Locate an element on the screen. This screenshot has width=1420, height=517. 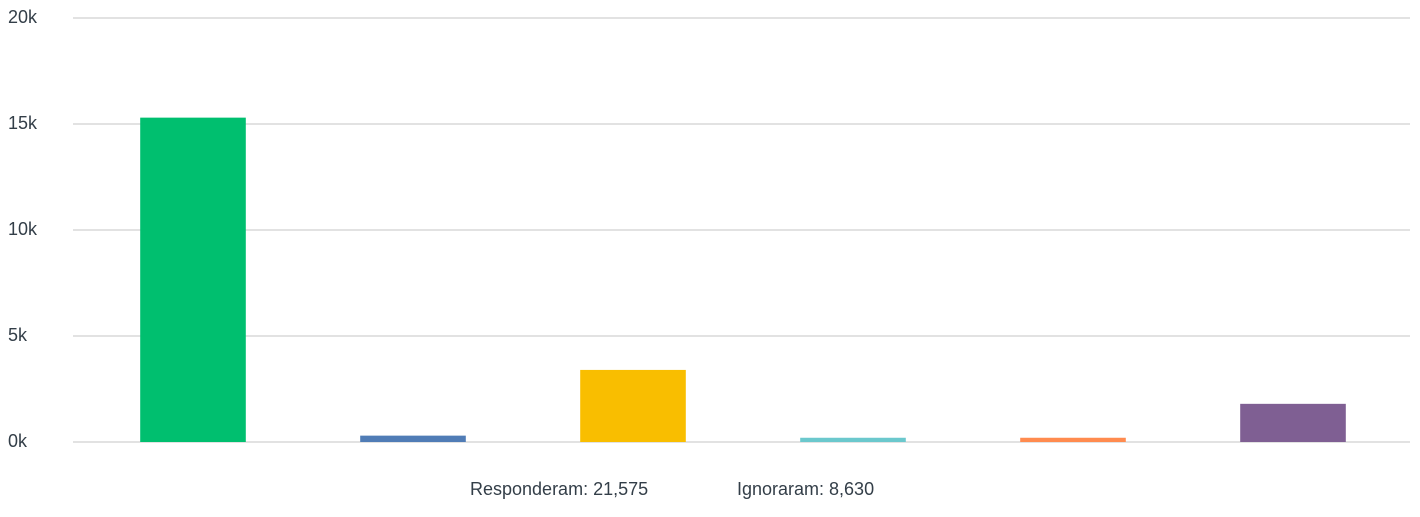
y-tick-label: 5k is located at coordinates (18, 335).